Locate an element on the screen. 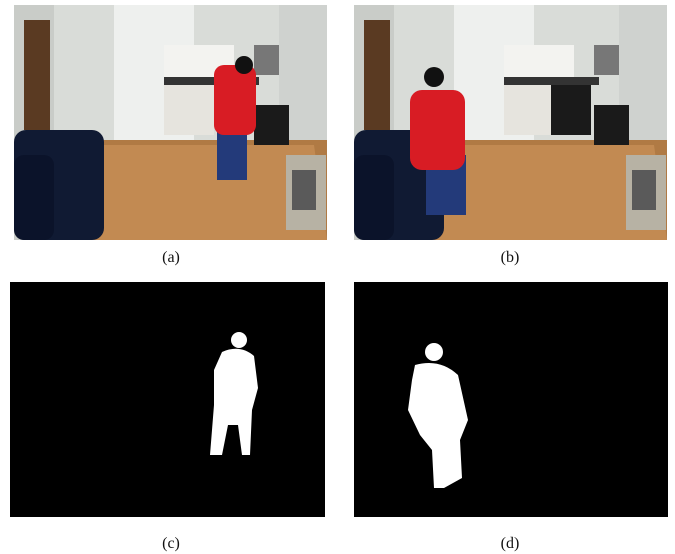 This screenshot has height=554, width=675. caption: (c) is located at coordinates (171, 543).